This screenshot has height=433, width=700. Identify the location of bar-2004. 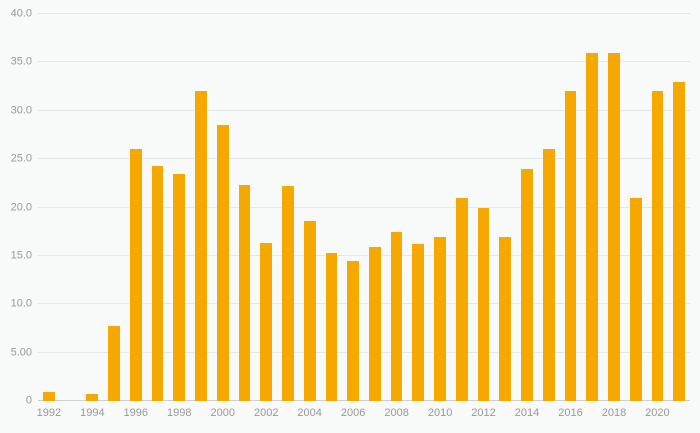
(309, 311).